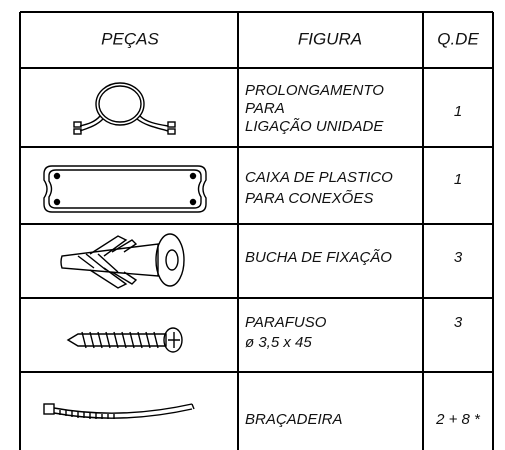  Describe the element at coordinates (314, 90) in the screenshot. I see `description-line: PROLONGAMENTO` at that location.